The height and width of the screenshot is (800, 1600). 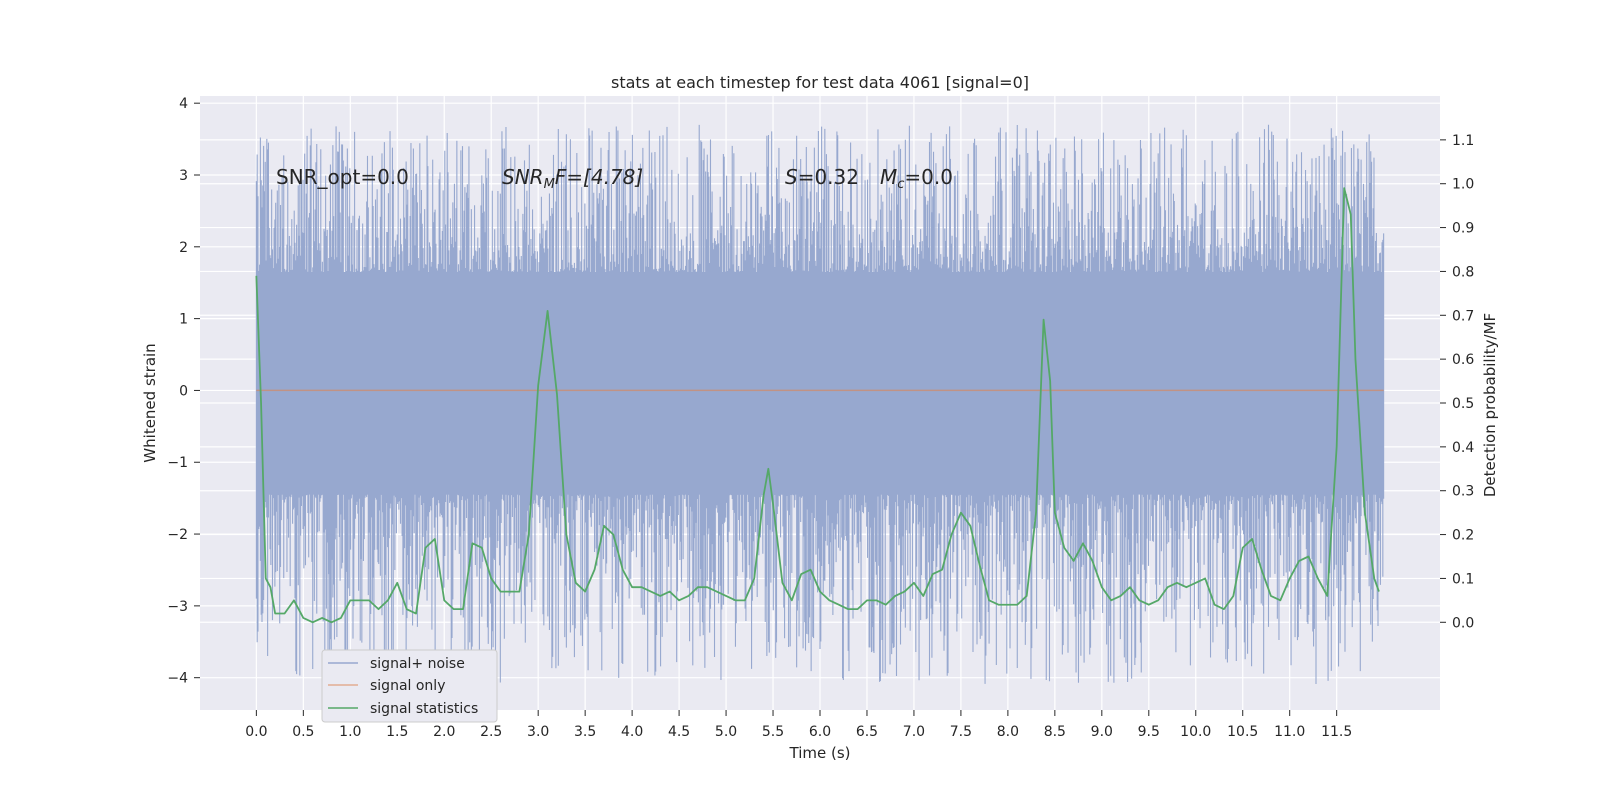 I want to click on x-tick-label: 8.5, so click(x=1055, y=732).